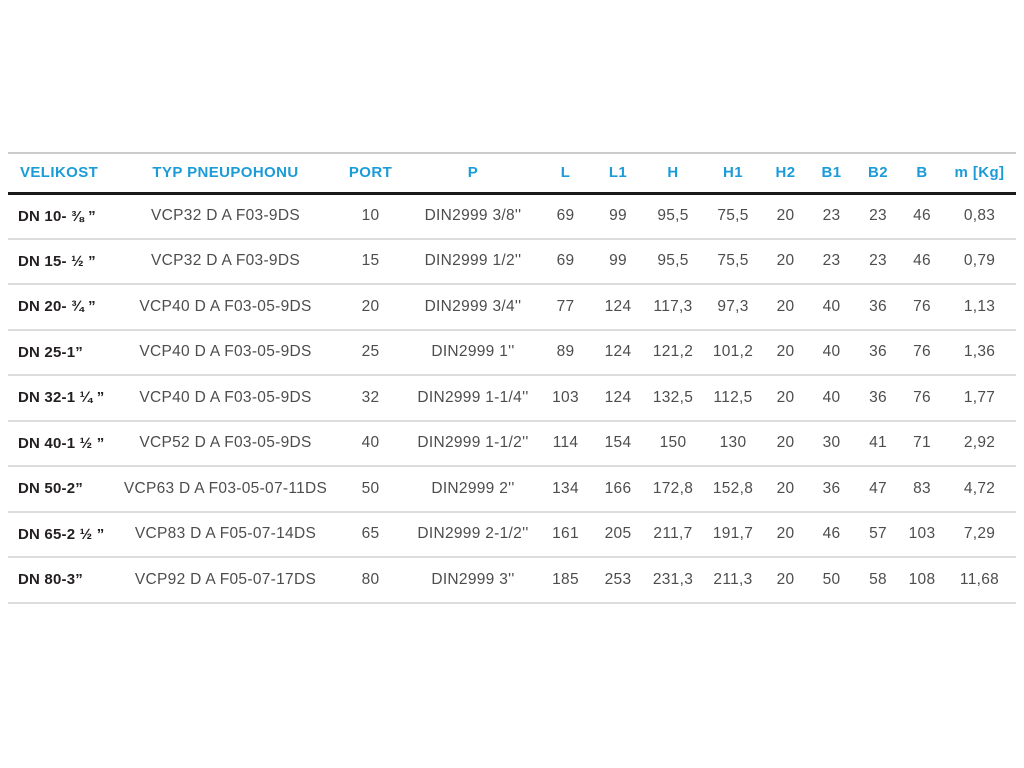 The image size is (1024, 768). What do you see at coordinates (922, 443) in the screenshot?
I see `cell-b: 71` at bounding box center [922, 443].